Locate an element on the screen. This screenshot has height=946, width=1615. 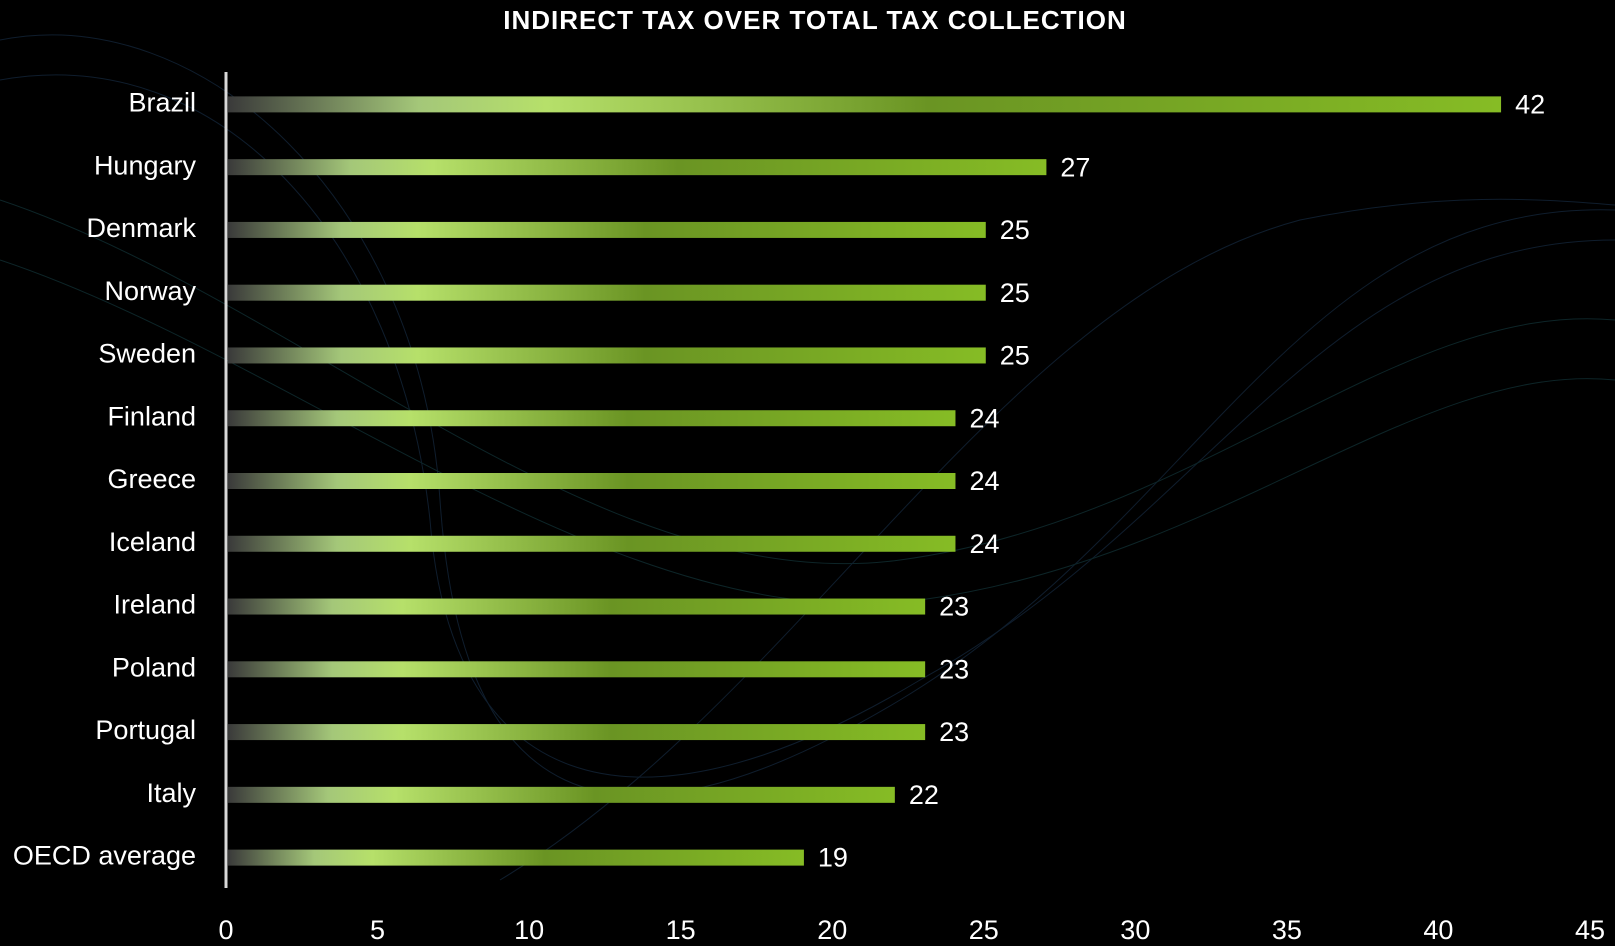
y-tick-label: Italy is located at coordinates (171, 793).